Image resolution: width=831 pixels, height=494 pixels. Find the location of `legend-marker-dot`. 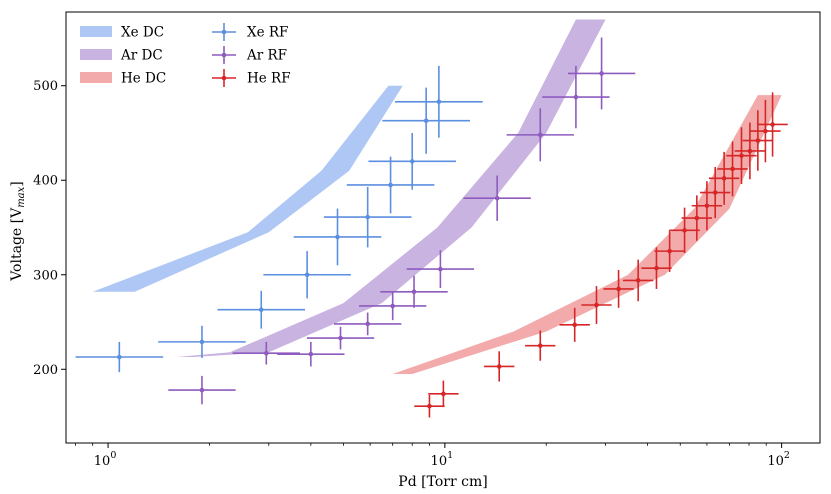

legend-marker-dot is located at coordinates (224, 32).